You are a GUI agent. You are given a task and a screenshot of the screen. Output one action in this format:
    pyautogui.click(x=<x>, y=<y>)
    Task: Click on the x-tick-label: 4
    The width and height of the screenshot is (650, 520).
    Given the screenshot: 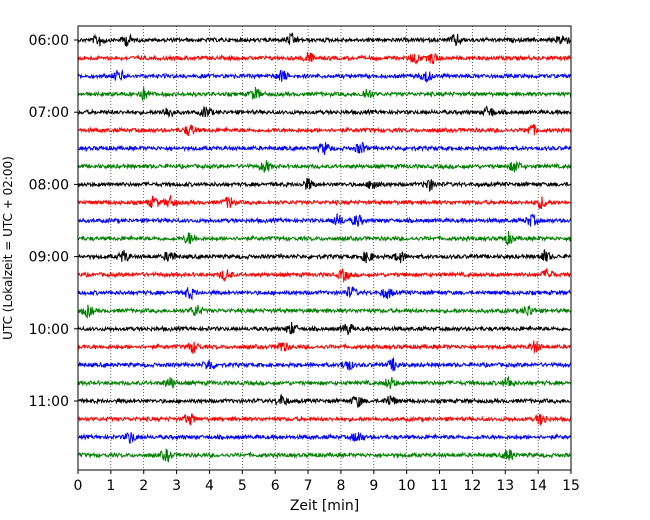 What is the action you would take?
    pyautogui.click(x=209, y=486)
    